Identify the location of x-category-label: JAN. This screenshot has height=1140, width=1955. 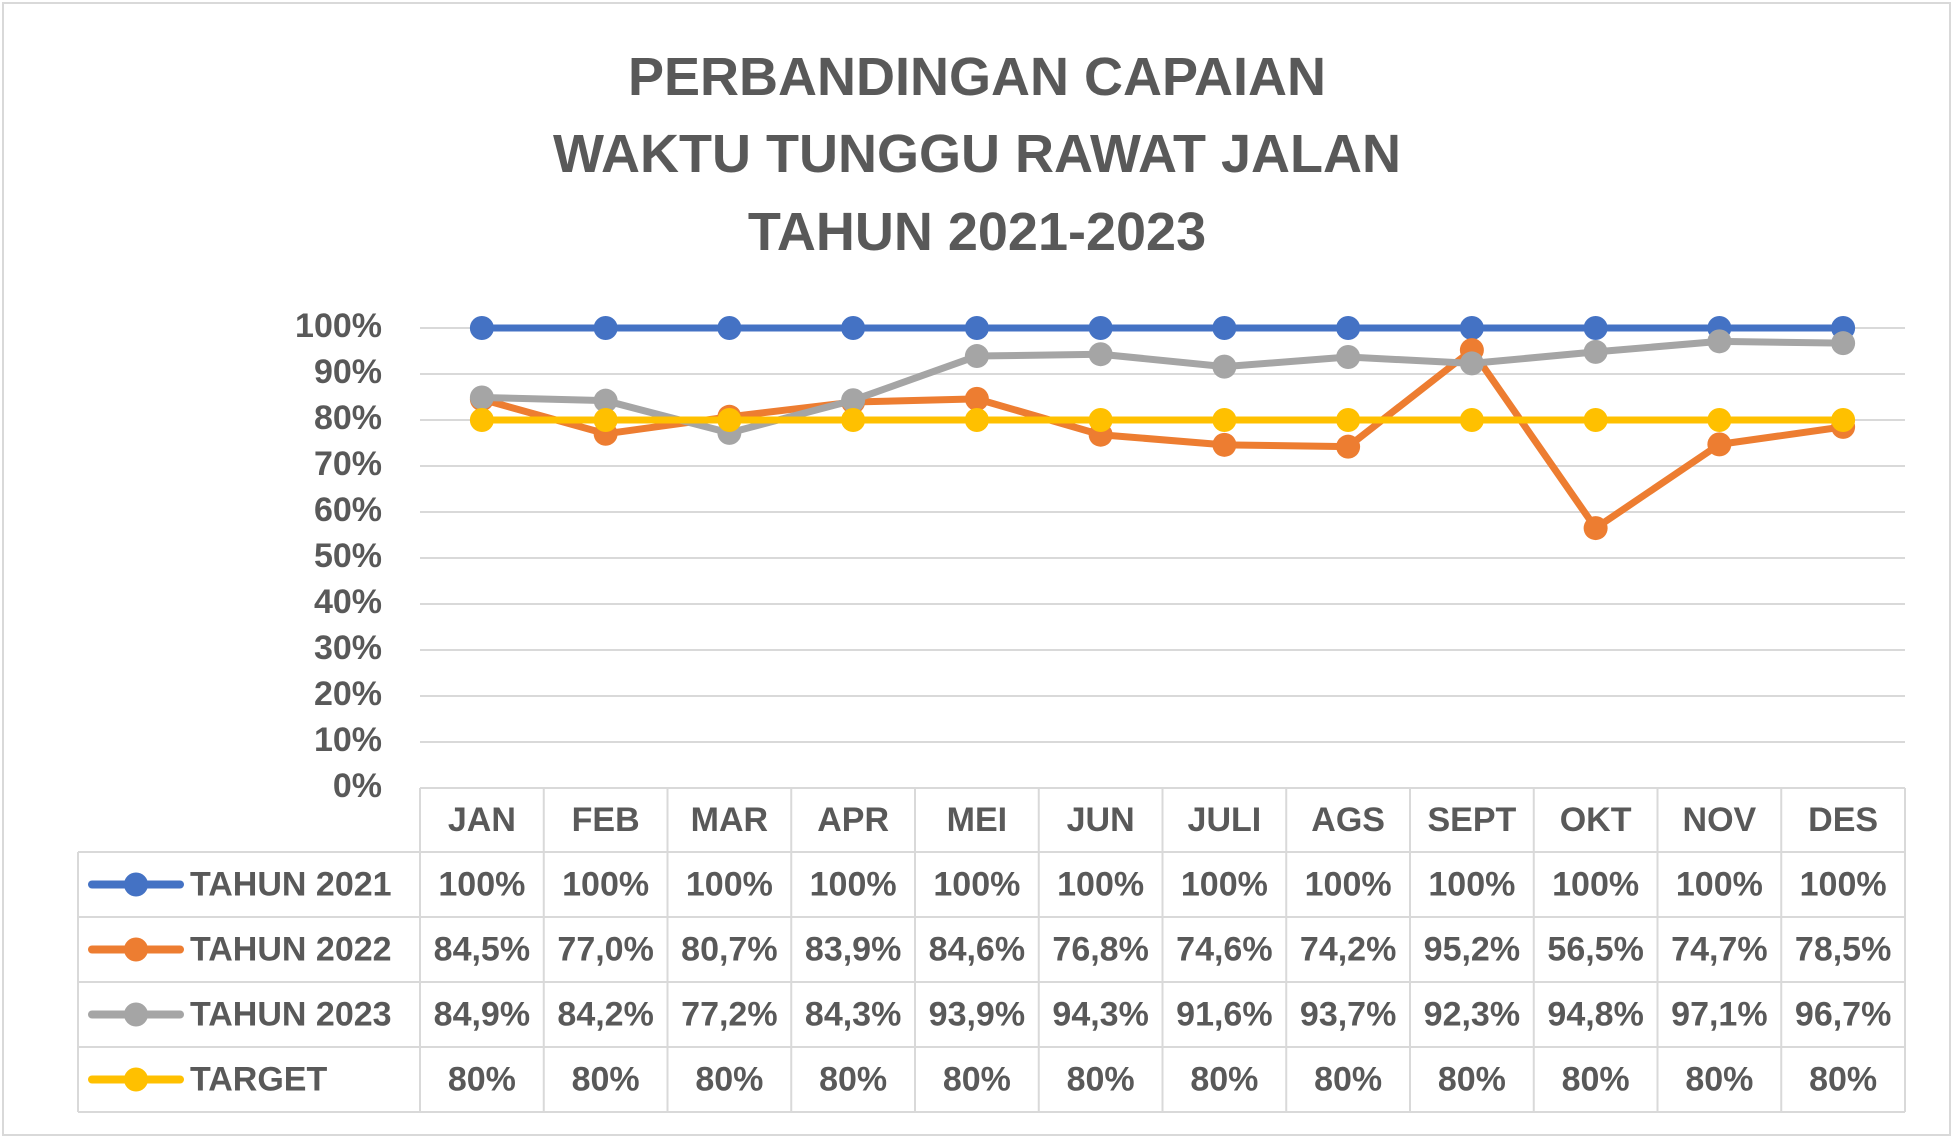
(482, 820).